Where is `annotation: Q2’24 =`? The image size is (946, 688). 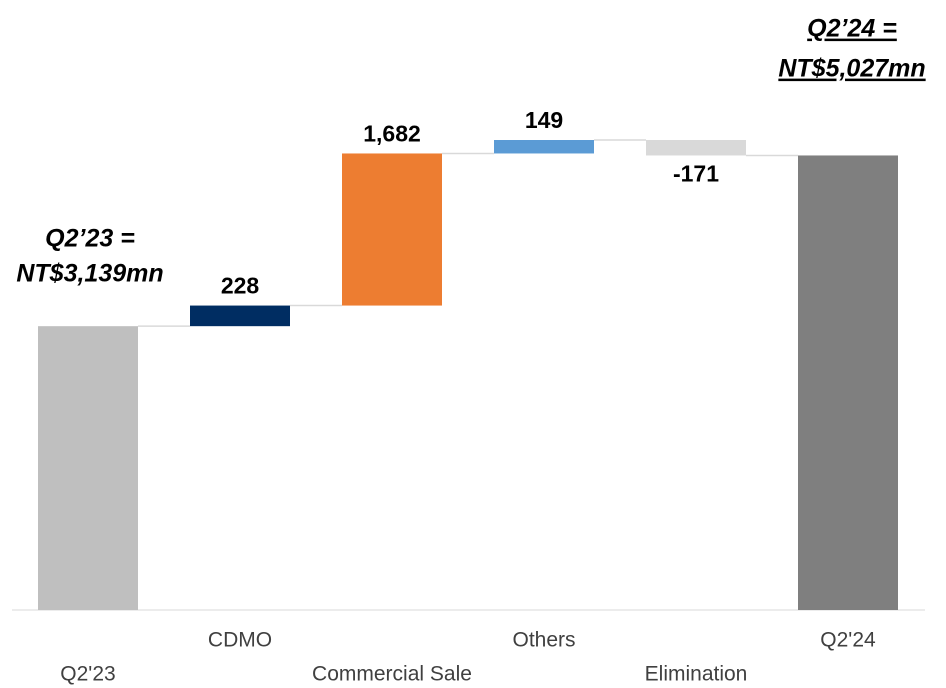 annotation: Q2’24 = is located at coordinates (852, 29).